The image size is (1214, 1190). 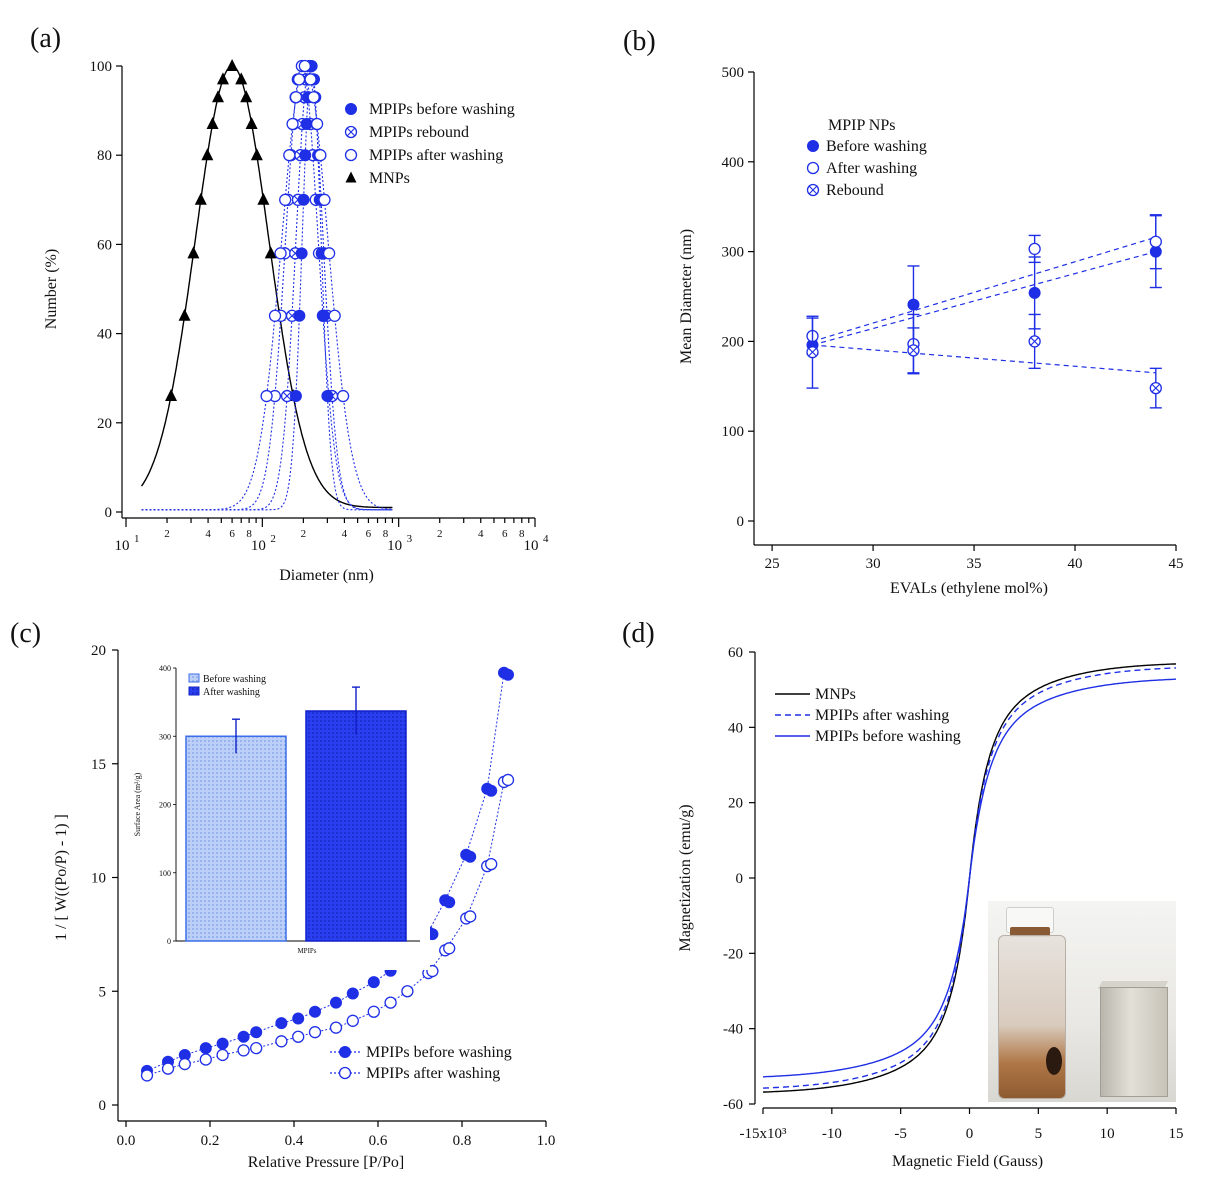 I want to click on y-tick-label: 0, so click(x=740, y=879).